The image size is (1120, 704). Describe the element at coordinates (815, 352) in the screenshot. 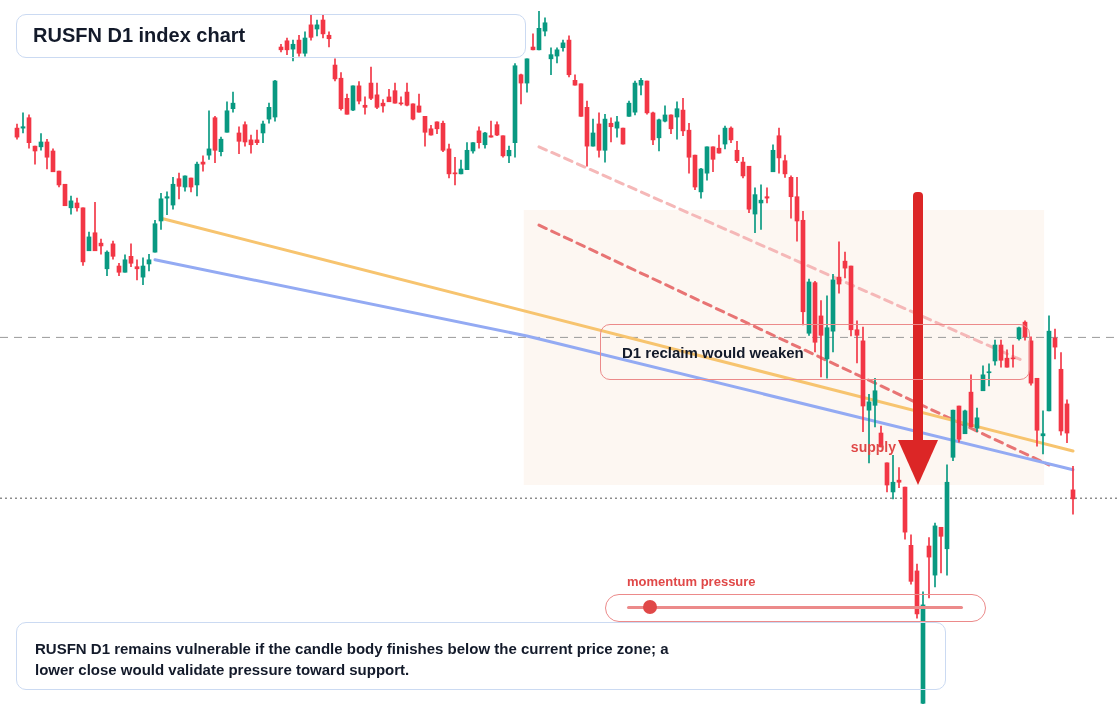

I see `annotation: D1 reclaim would weaken` at that location.